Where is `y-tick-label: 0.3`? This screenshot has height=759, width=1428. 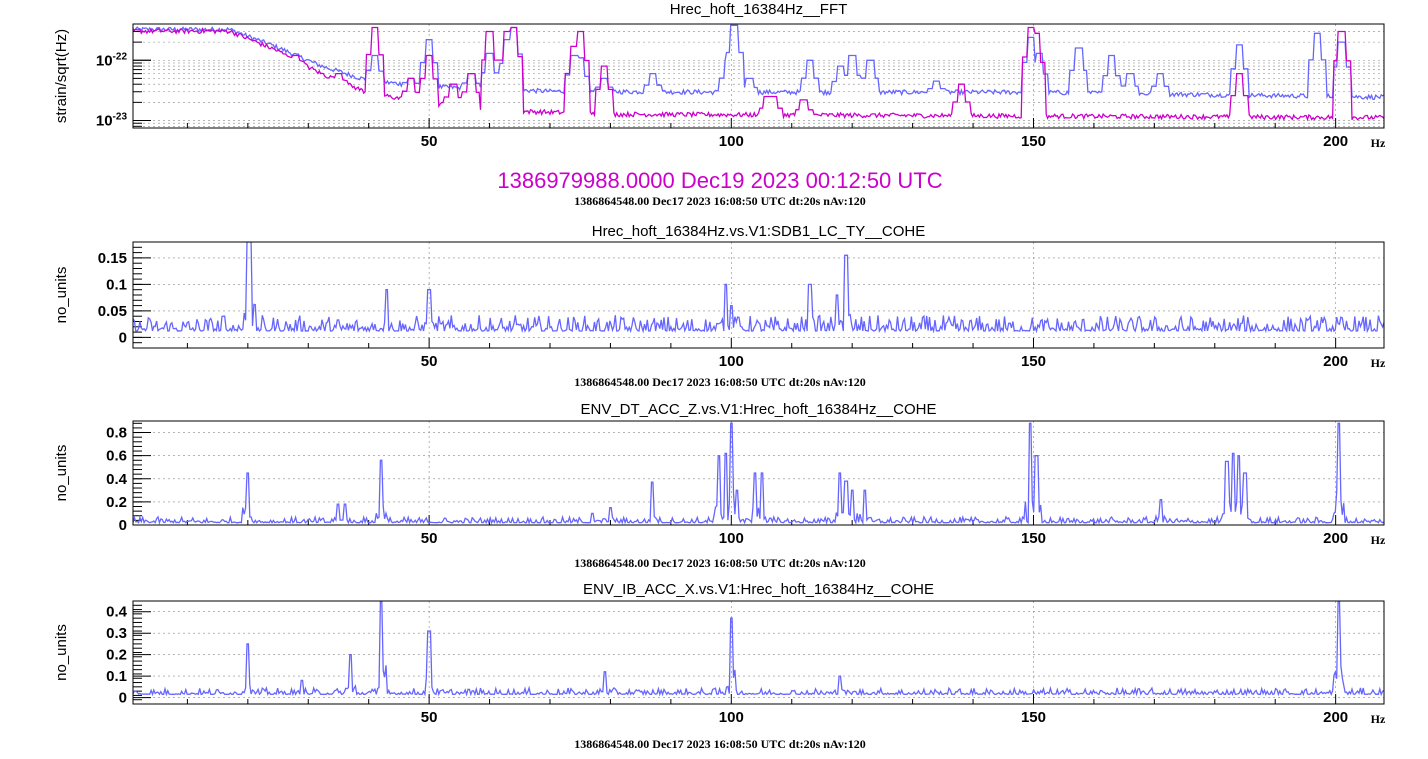
y-tick-label: 0.3 is located at coordinates (116, 633).